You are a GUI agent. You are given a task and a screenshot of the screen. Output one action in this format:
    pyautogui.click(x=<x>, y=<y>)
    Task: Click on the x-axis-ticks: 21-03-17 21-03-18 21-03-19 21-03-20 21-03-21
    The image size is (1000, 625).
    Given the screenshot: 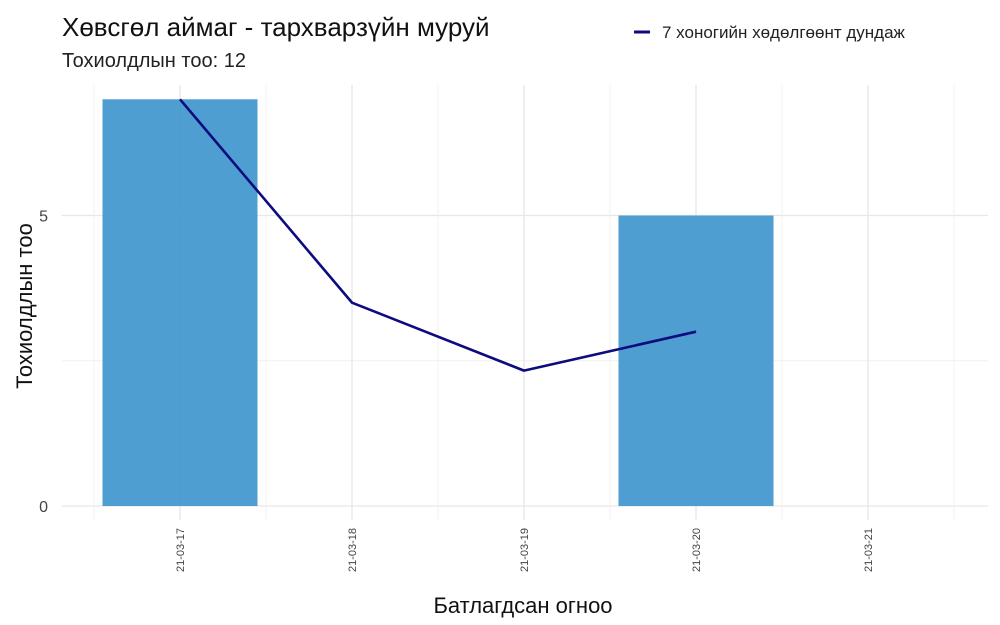 What is the action you would take?
    pyautogui.click(x=525, y=550)
    